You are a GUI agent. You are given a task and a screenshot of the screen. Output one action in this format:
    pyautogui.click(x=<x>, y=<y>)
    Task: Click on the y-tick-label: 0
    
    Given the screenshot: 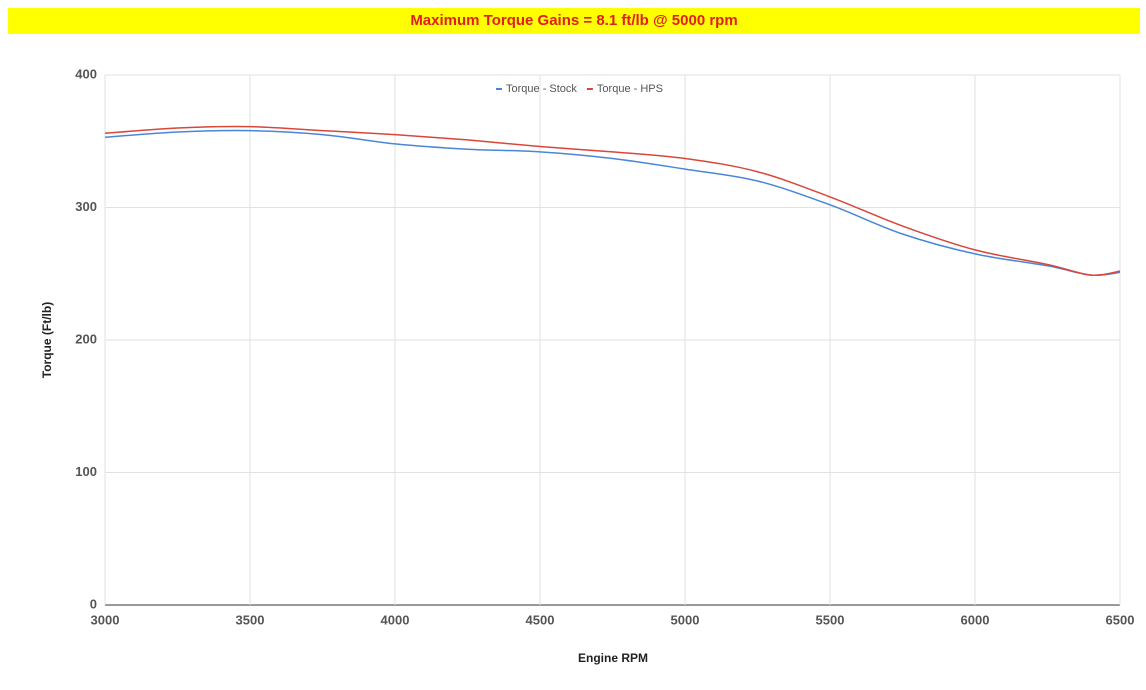 What is the action you would take?
    pyautogui.click(x=93, y=603)
    